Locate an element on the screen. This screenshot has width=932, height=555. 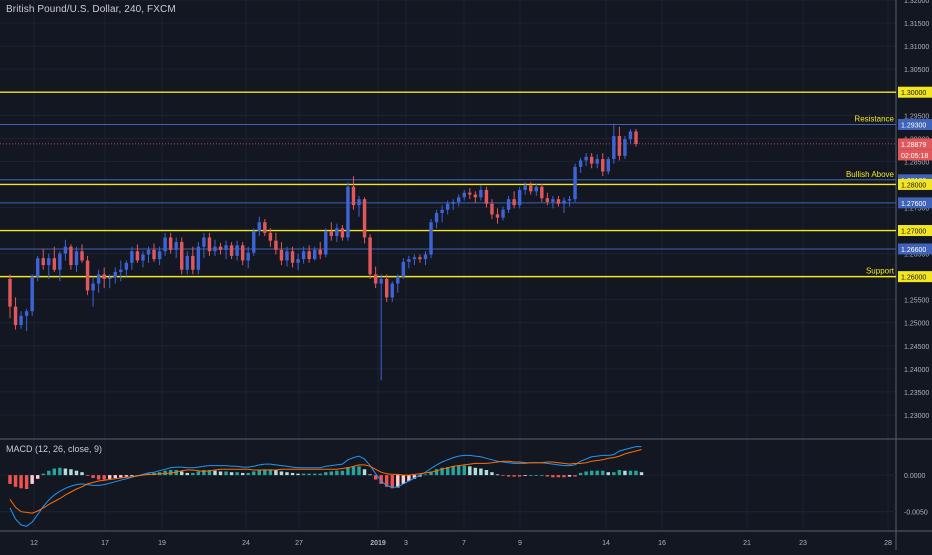
price-axis-tick-label: 1.28500 is located at coordinates (916, 162).